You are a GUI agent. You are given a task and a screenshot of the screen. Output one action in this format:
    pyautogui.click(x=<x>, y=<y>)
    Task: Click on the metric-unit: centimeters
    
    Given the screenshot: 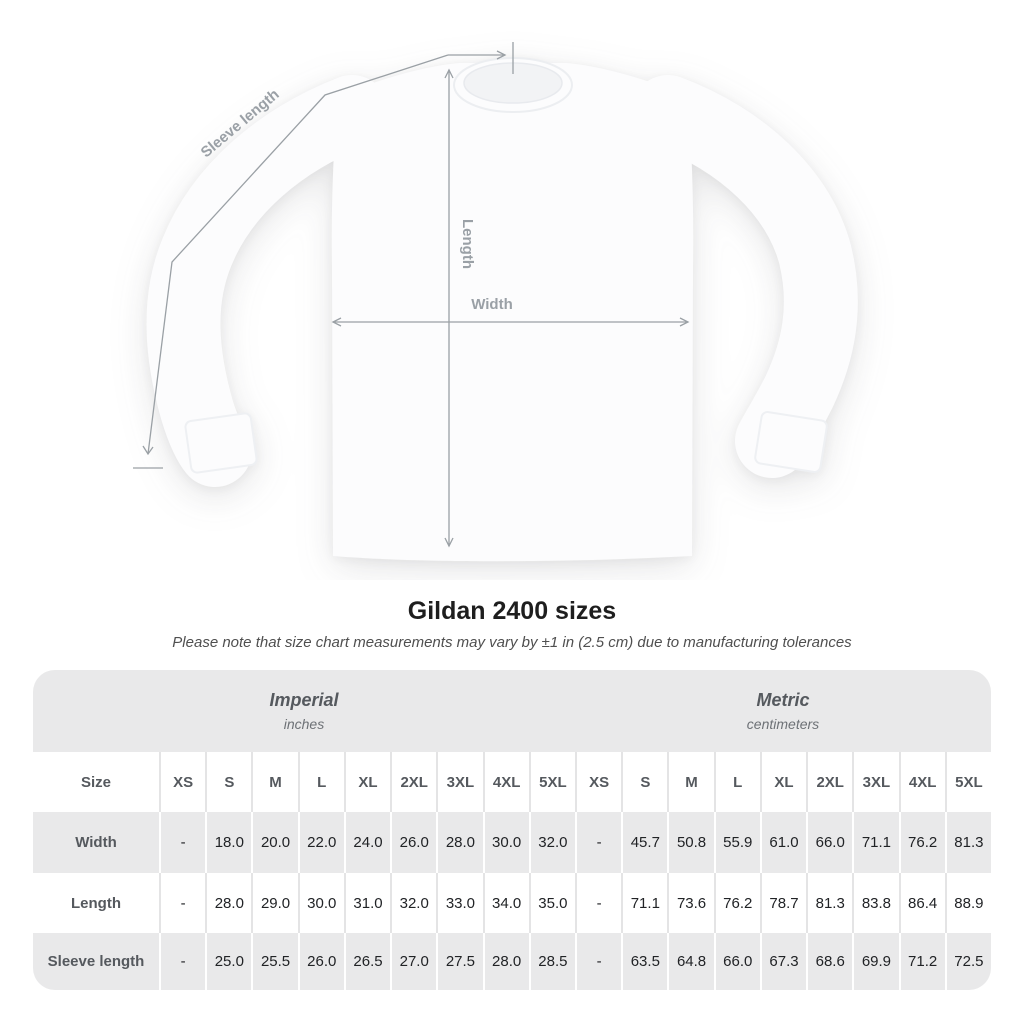 What is the action you would take?
    pyautogui.click(x=783, y=724)
    